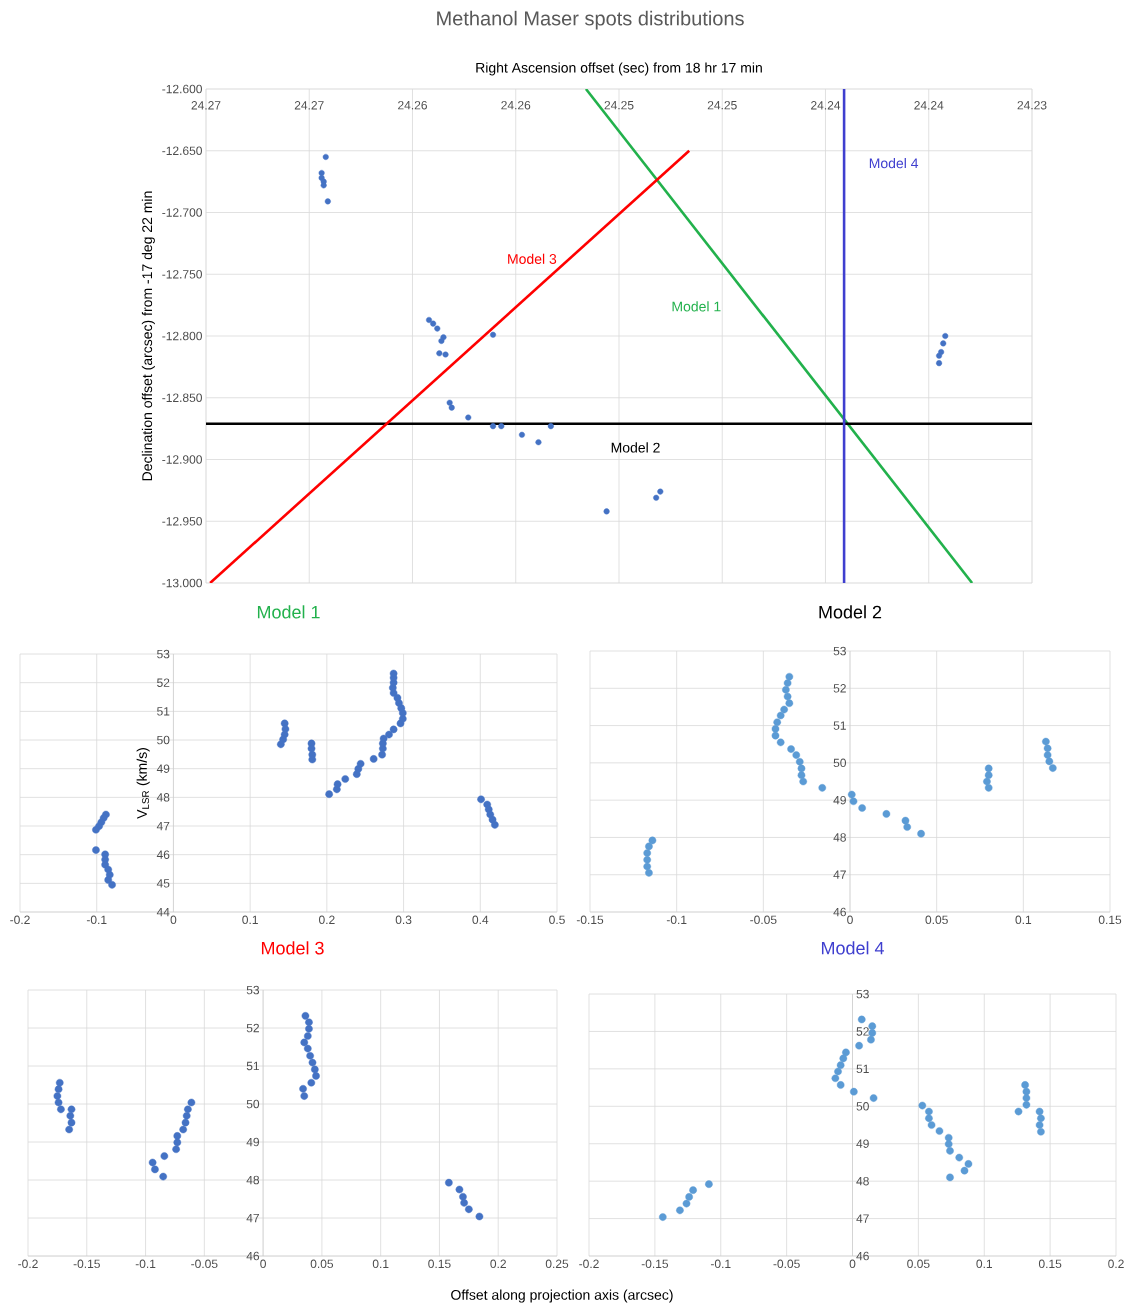 The width and height of the screenshot is (1124, 1311). Describe the element at coordinates (403, 920) in the screenshot. I see `x-tick-label: 0.3` at that location.